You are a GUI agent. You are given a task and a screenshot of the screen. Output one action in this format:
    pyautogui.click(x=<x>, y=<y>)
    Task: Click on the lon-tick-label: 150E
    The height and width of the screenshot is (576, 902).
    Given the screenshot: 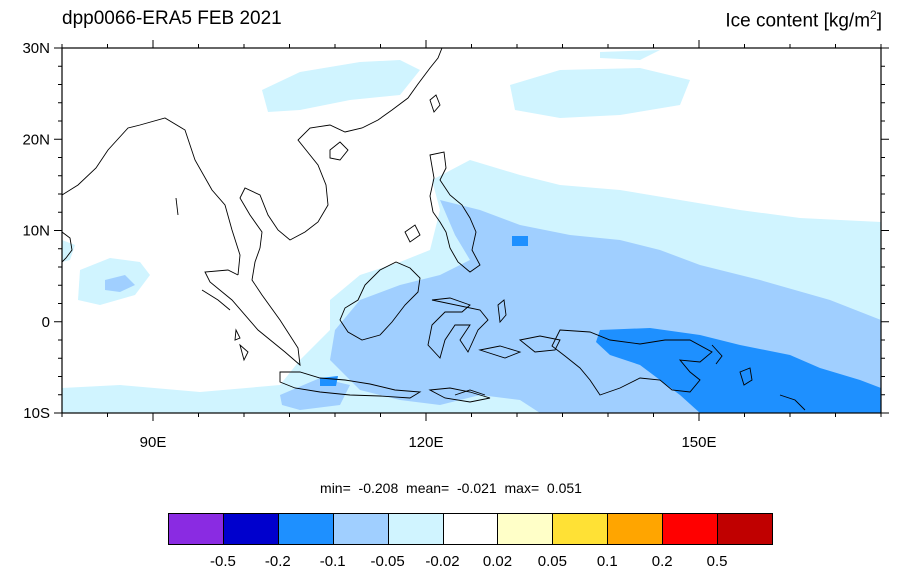 What is the action you would take?
    pyautogui.click(x=698, y=442)
    